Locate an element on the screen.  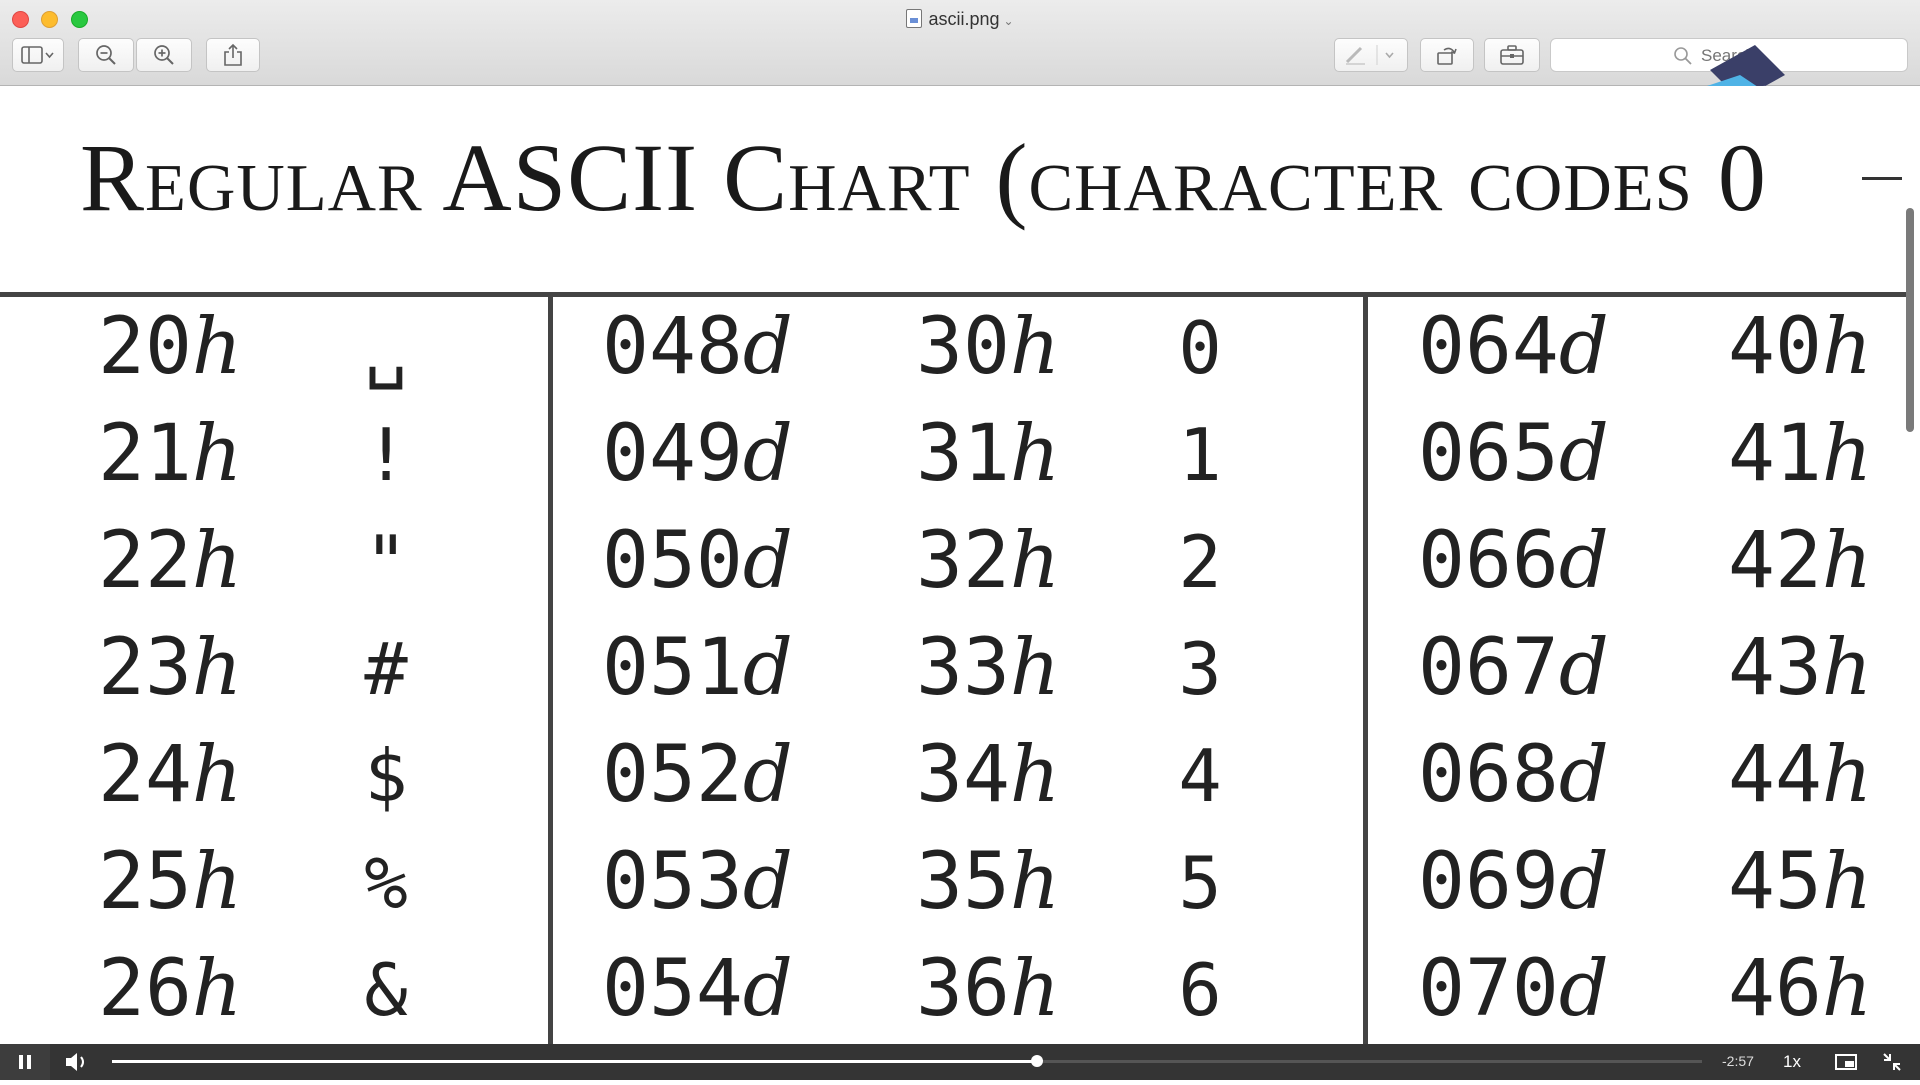
pause-button is located at coordinates (25, 1062).